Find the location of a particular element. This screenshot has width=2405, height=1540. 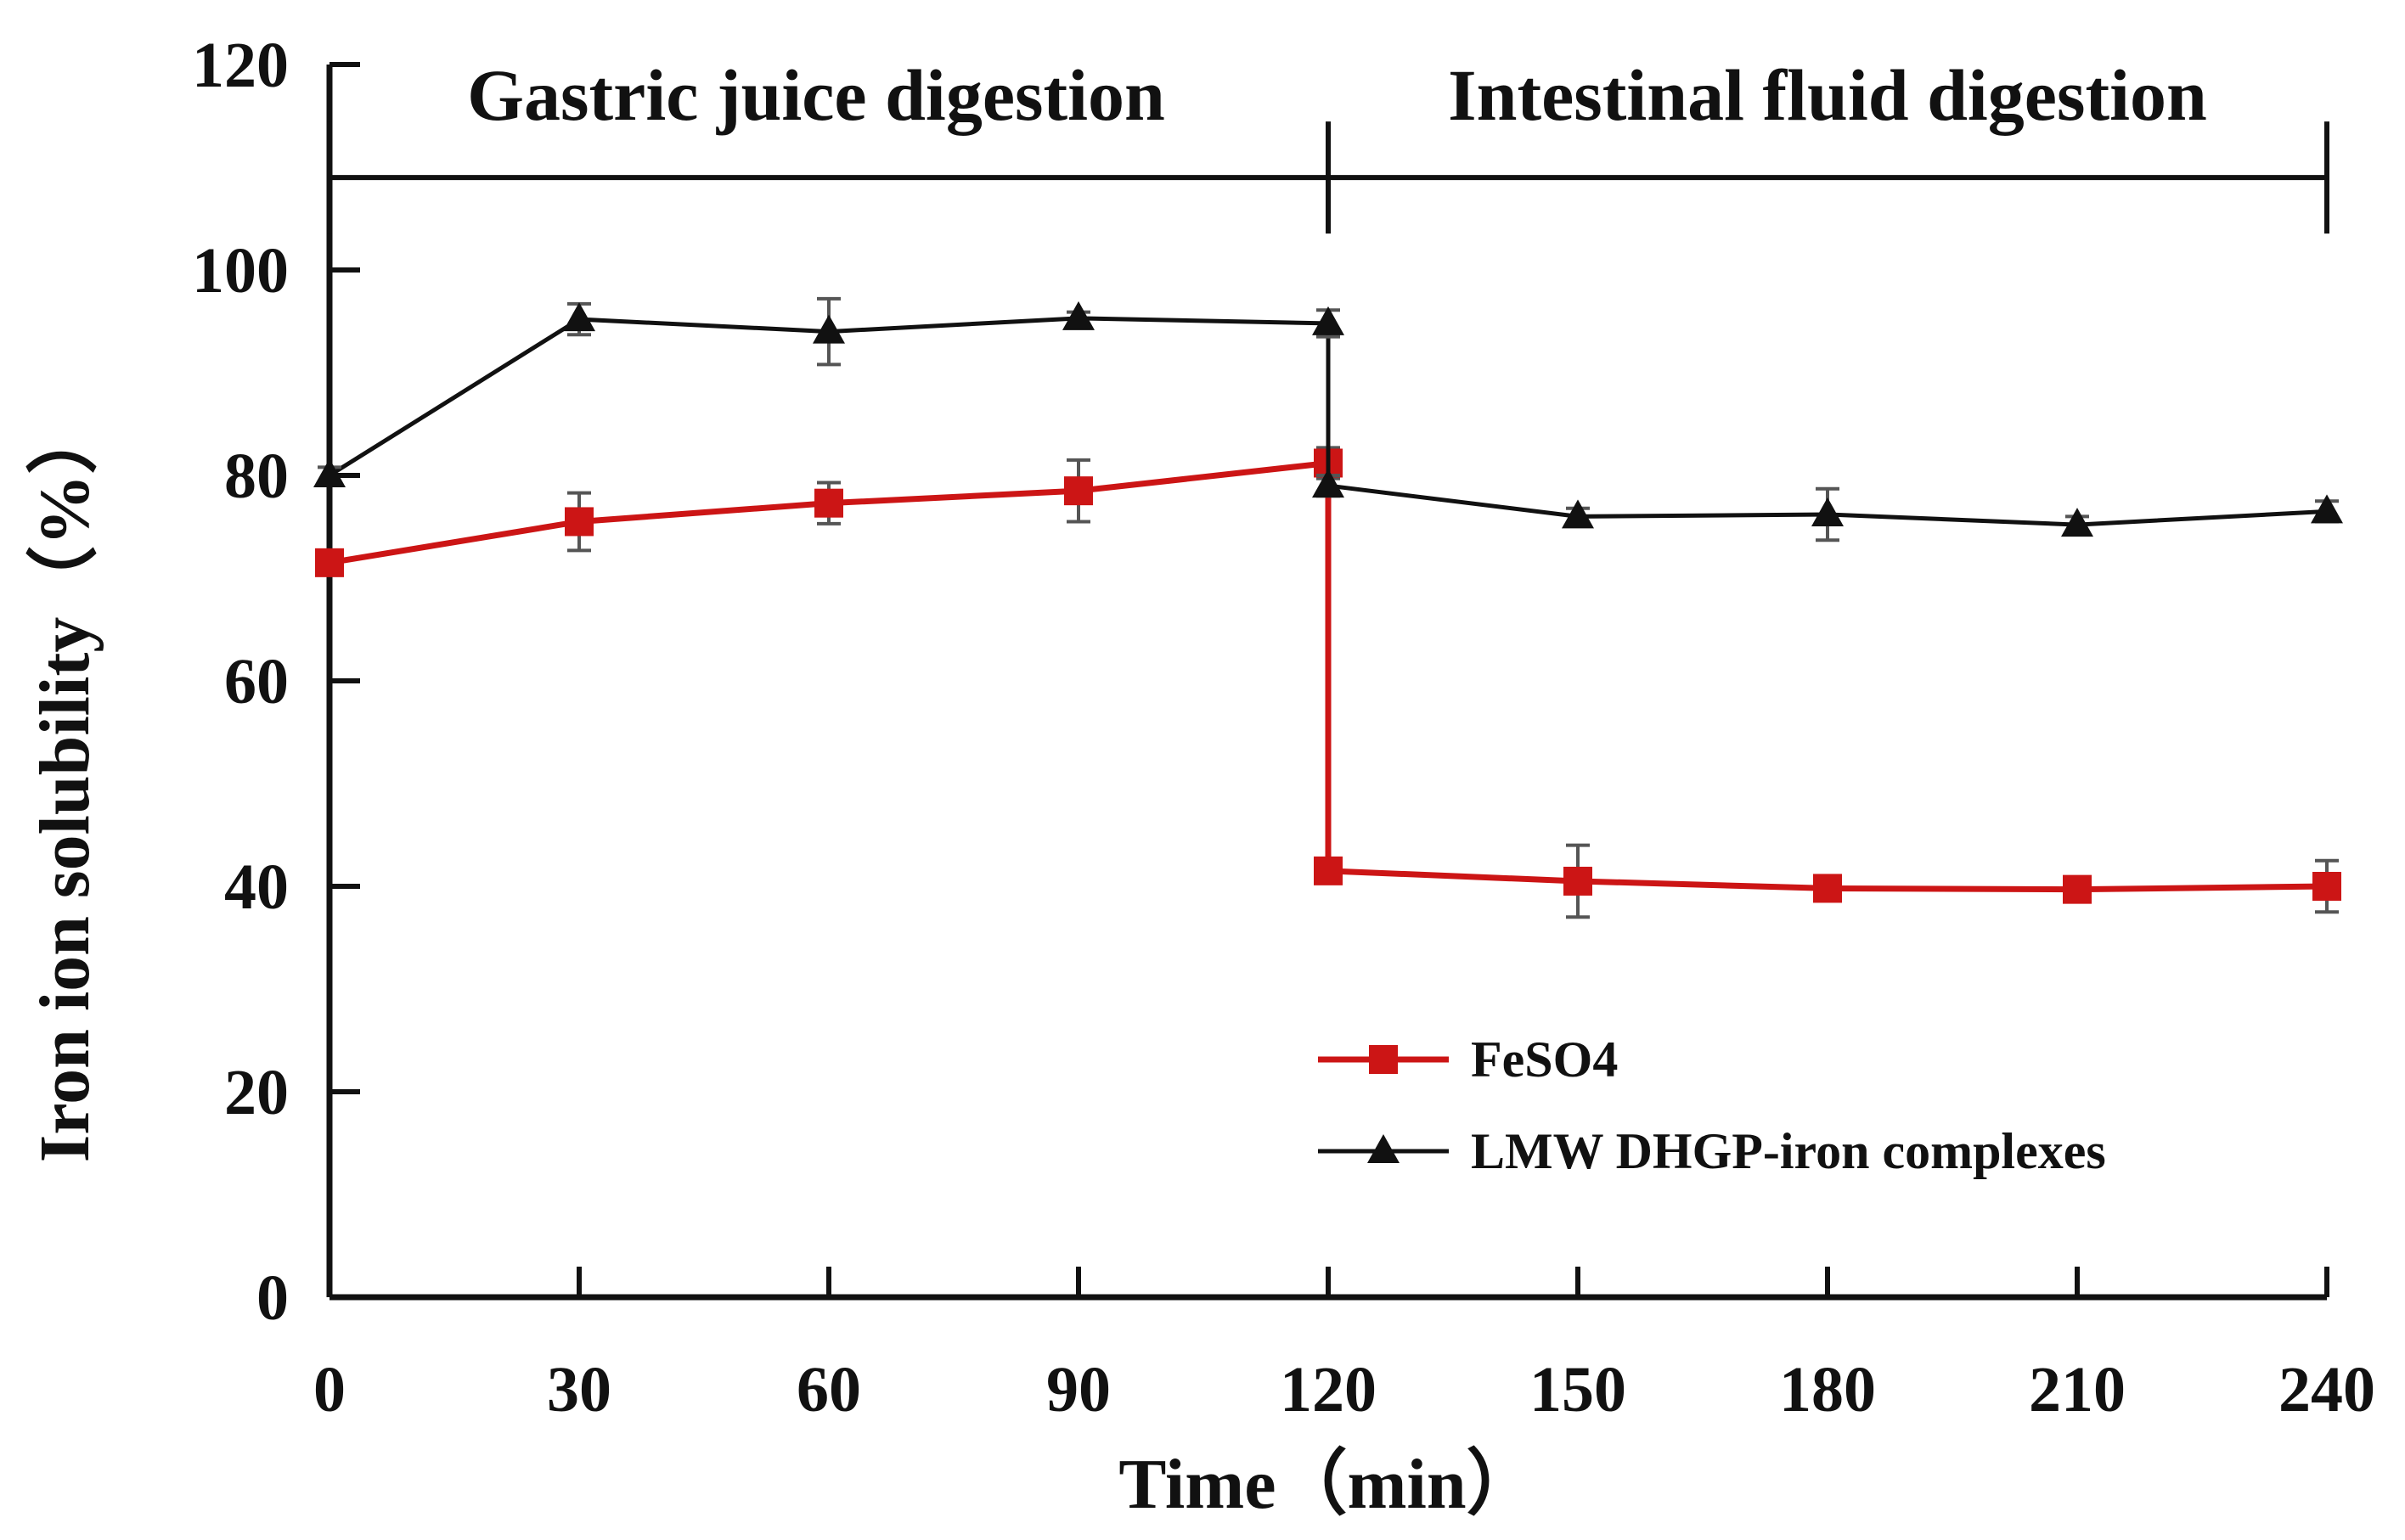

x-axis-title: Time（min） is located at coordinates (1328, 1484).